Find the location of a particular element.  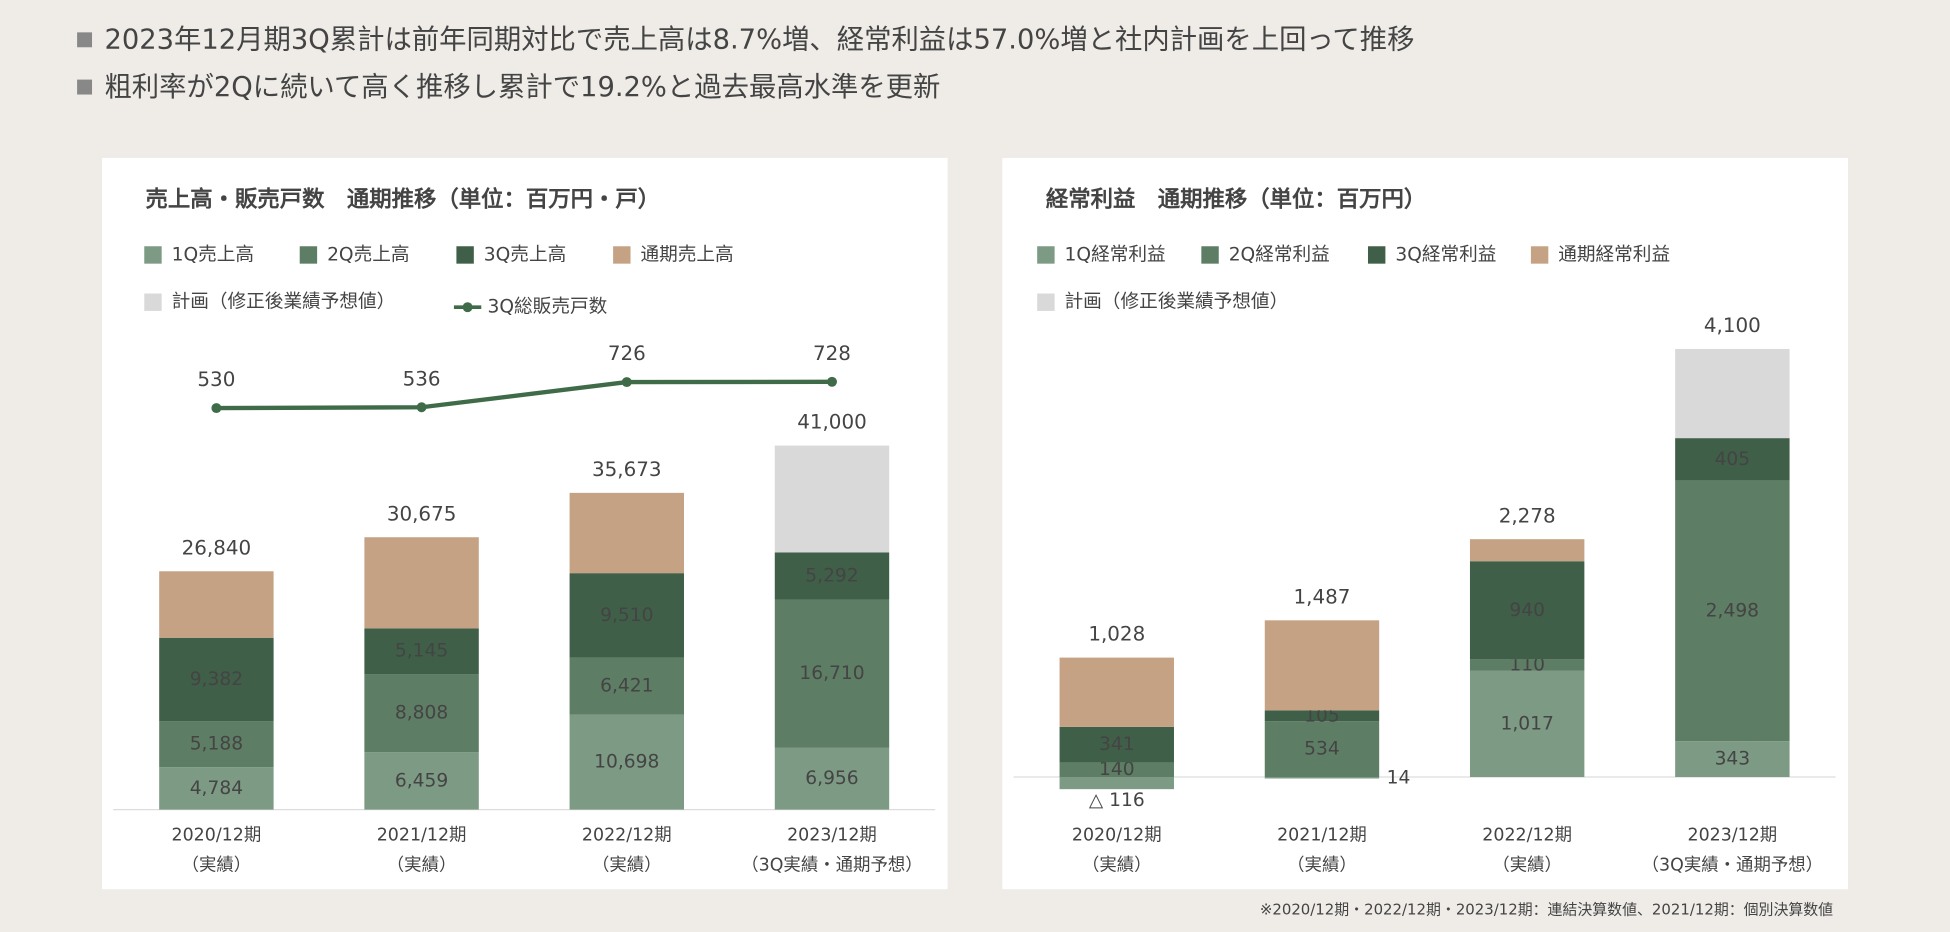

data-label: 5,188 is located at coordinates (216, 744).